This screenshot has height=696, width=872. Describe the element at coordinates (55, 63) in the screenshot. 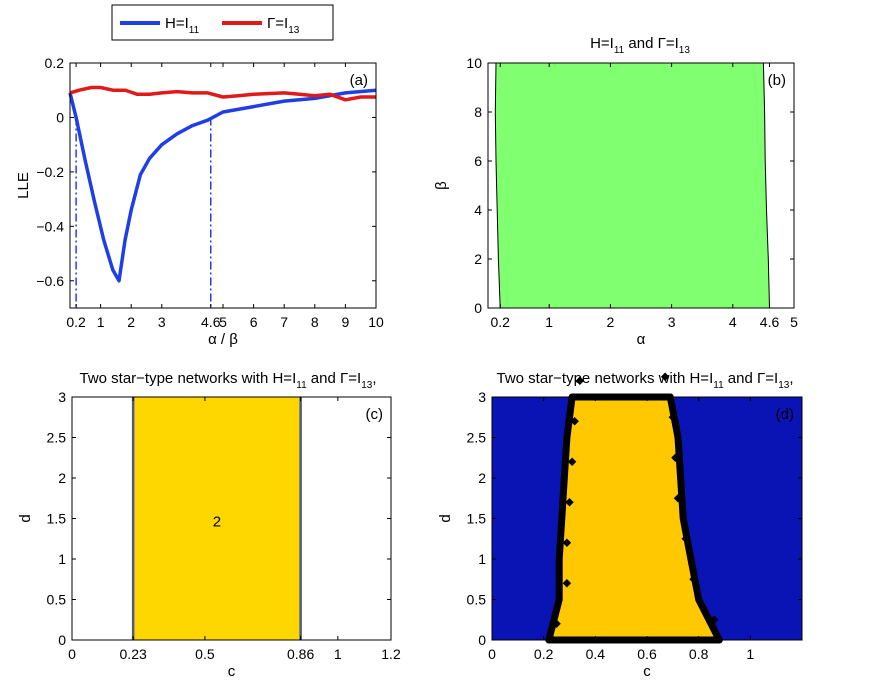

I see `y-tick-label: 0.2` at that location.